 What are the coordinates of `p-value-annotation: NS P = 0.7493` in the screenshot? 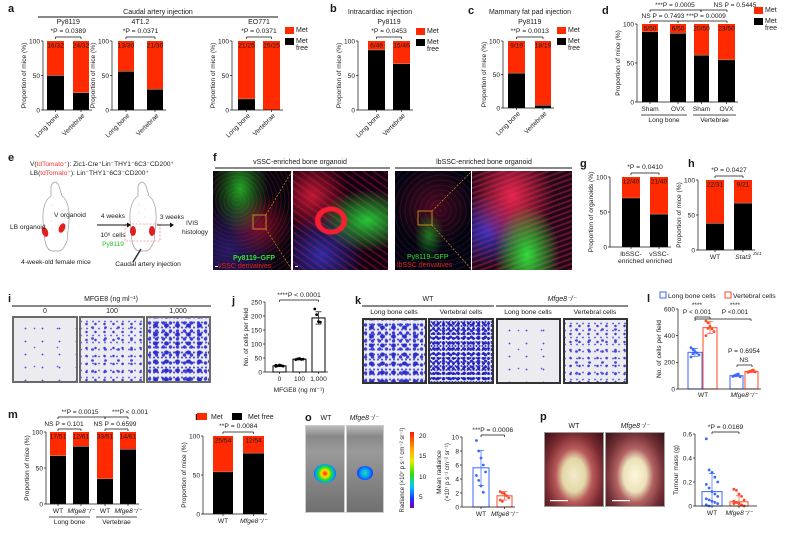 It's located at (663, 16).